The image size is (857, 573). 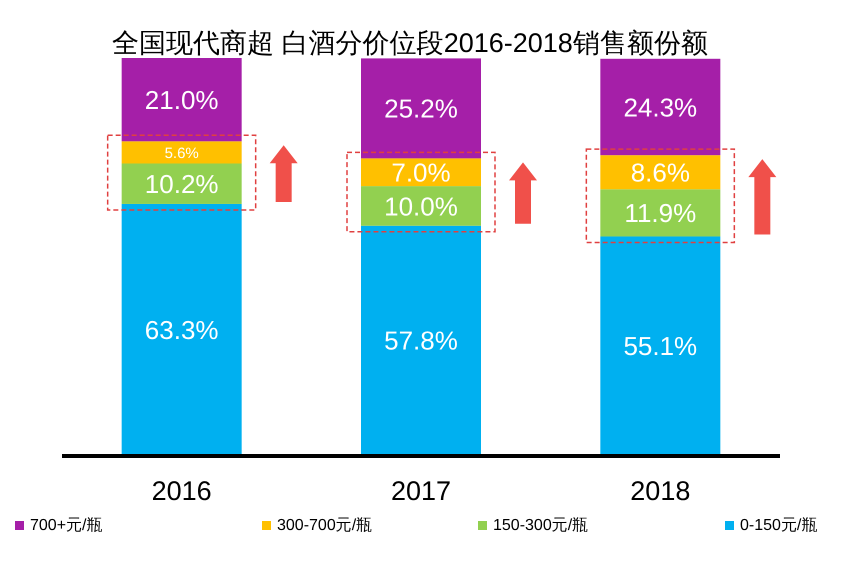 What do you see at coordinates (181, 153) in the screenshot?
I see `data-label: 5.6%` at bounding box center [181, 153].